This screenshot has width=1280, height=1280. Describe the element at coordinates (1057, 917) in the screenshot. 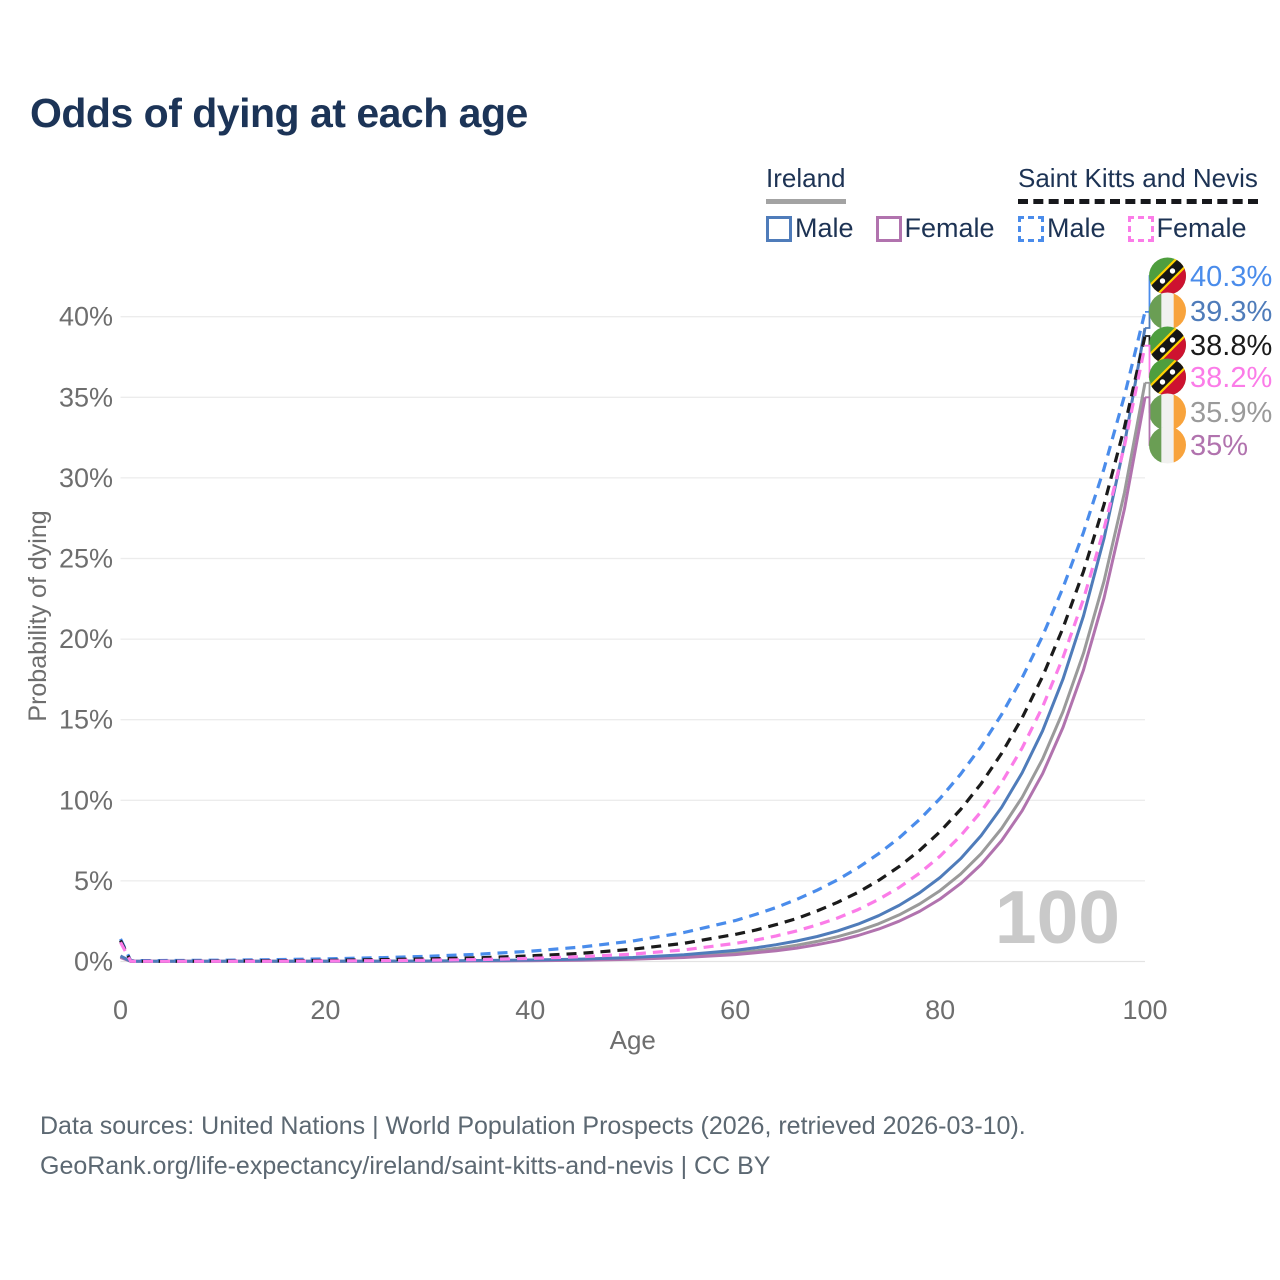

I see `watermark-age-100: 100` at that location.